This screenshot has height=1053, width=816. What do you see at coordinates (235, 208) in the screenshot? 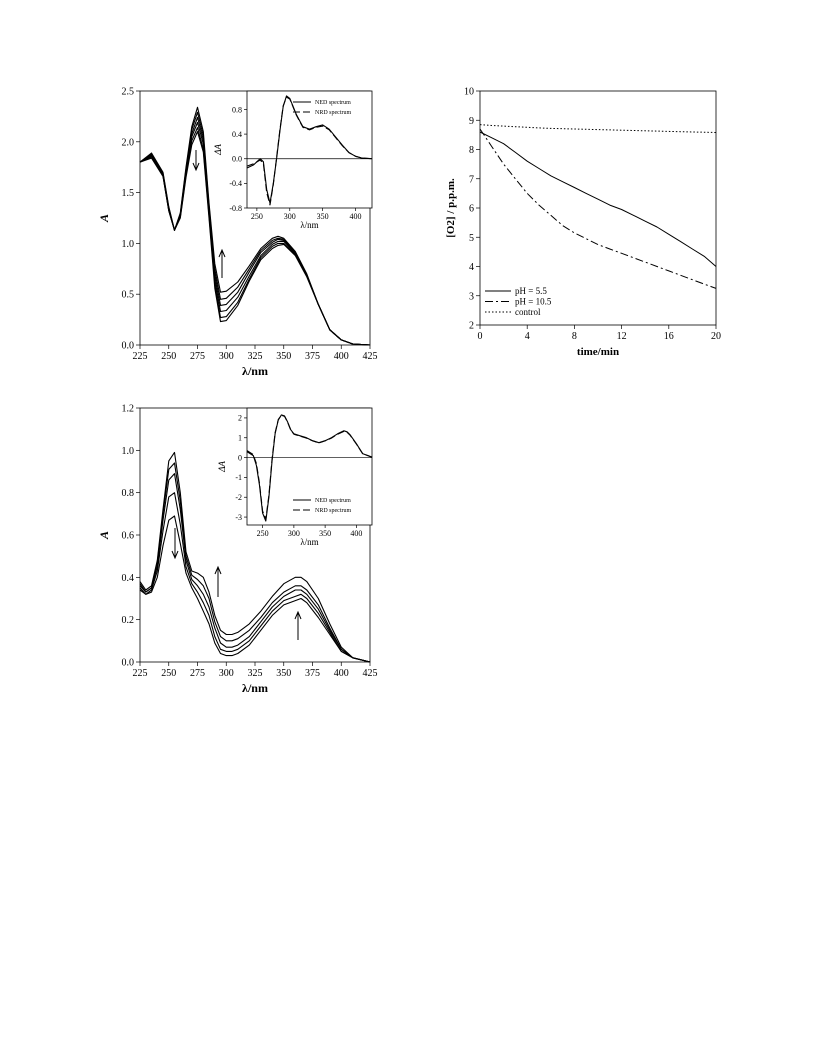
I see `tl-inset-y-tick-label: -0.8` at bounding box center [235, 208].